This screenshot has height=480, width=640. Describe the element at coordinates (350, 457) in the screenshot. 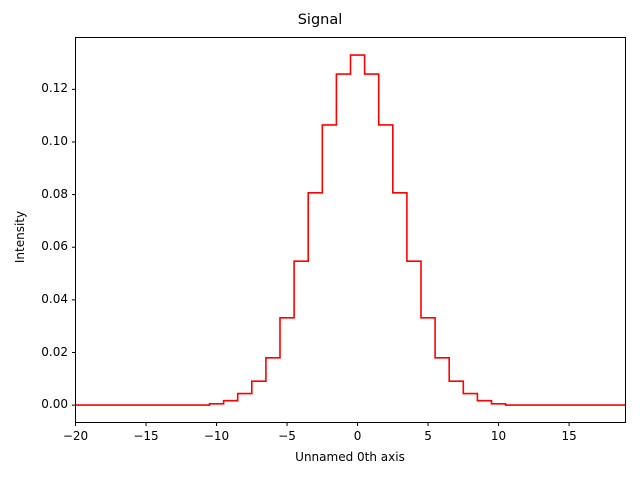

I see `x-axis-label: Unnamed 0th axis` at that location.